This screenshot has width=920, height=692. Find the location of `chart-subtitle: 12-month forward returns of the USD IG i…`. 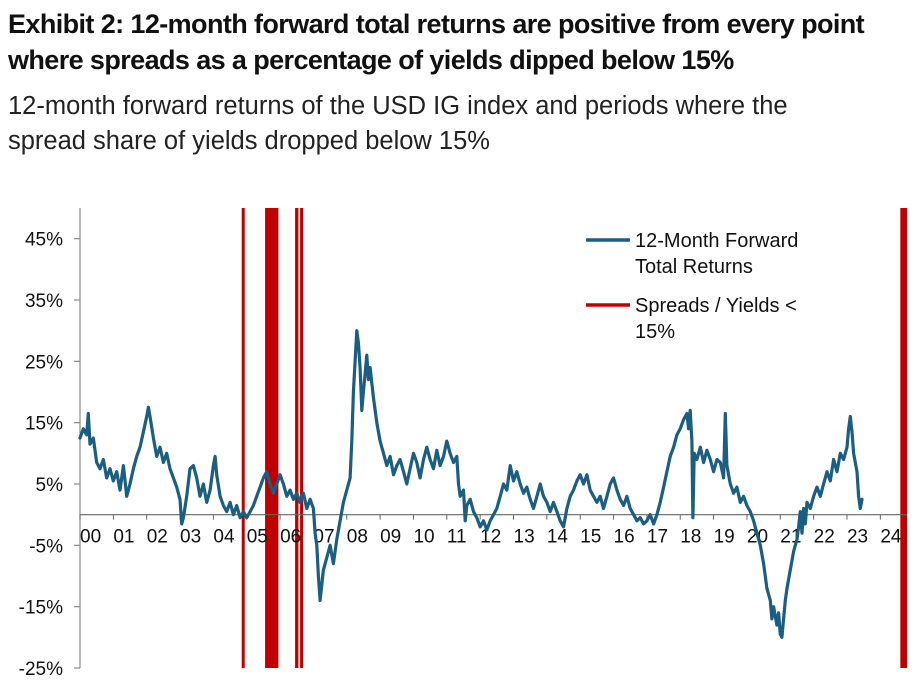

chart-subtitle: 12-month forward returns of the USD IG i… is located at coordinates (398, 123).